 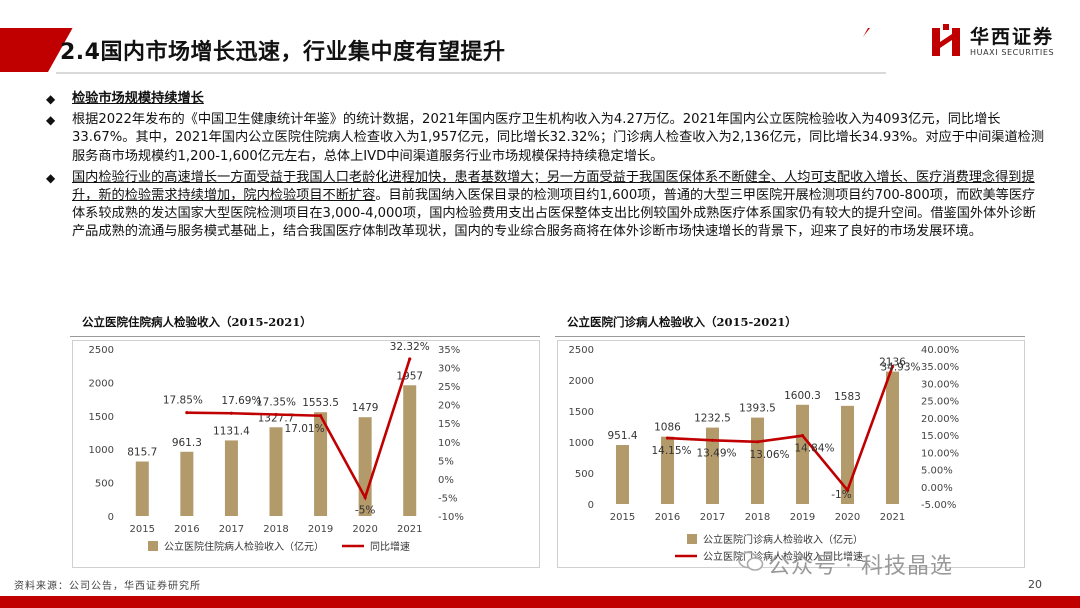 What do you see at coordinates (940, 384) in the screenshot?
I see `y-right-tick-label: 30.00%` at bounding box center [940, 384].